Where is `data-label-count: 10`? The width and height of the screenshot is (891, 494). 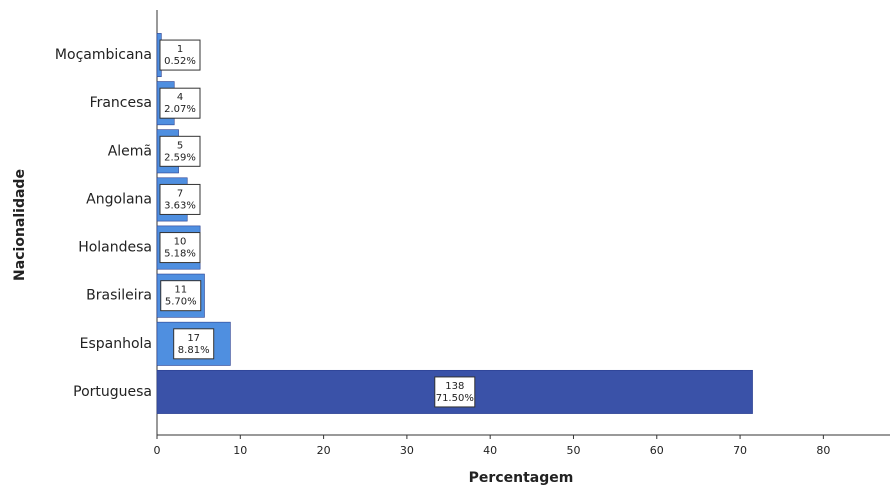 data-label-count: 10 is located at coordinates (180, 242).